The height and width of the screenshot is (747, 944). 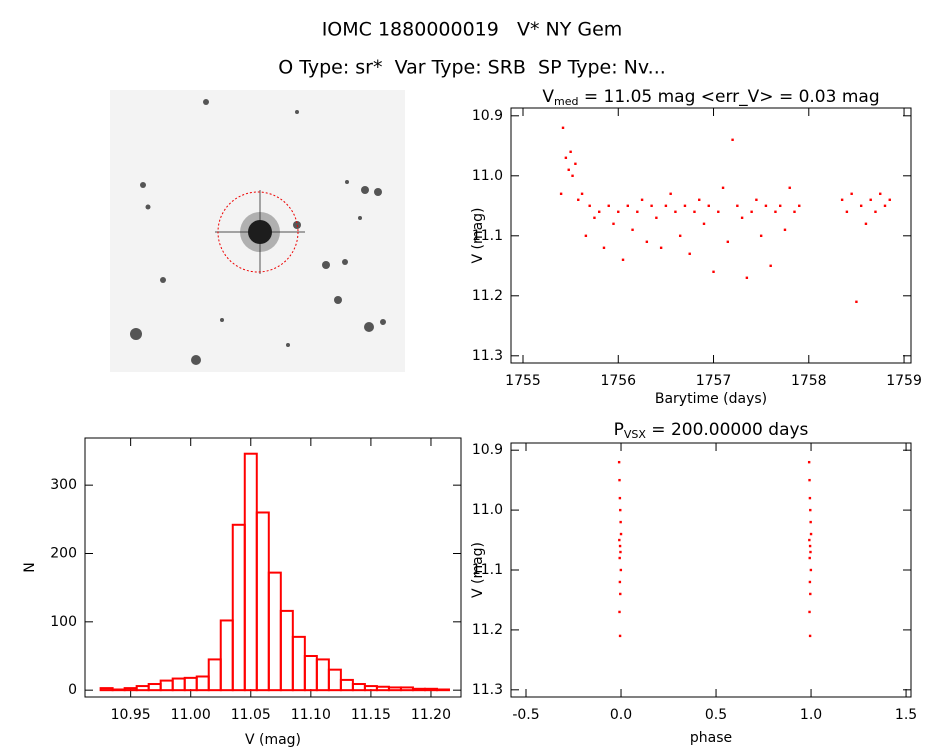 What do you see at coordinates (711, 738) in the screenshot?
I see `x-axis-label: phase` at bounding box center [711, 738].